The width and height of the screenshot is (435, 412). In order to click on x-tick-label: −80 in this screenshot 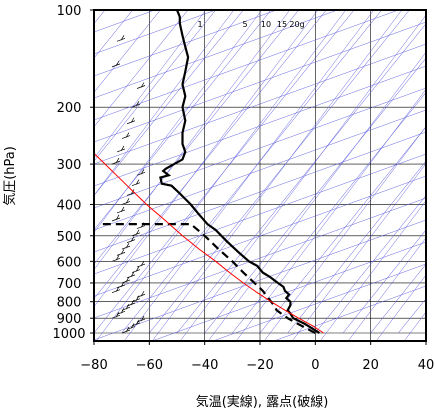, I will do `click(93, 365)`.